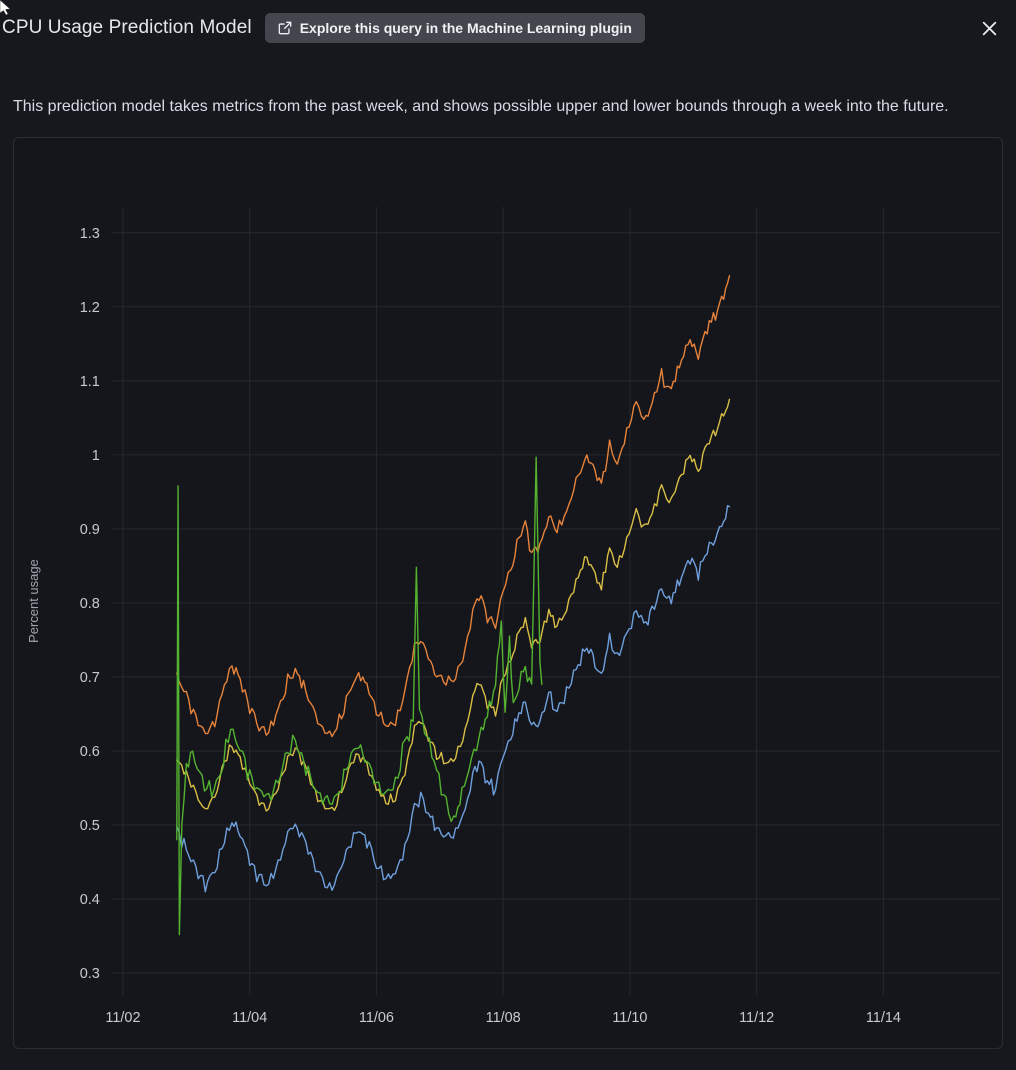 The height and width of the screenshot is (1070, 1016). What do you see at coordinates (756, 1018) in the screenshot?
I see `svg-text: 11/12` at bounding box center [756, 1018].